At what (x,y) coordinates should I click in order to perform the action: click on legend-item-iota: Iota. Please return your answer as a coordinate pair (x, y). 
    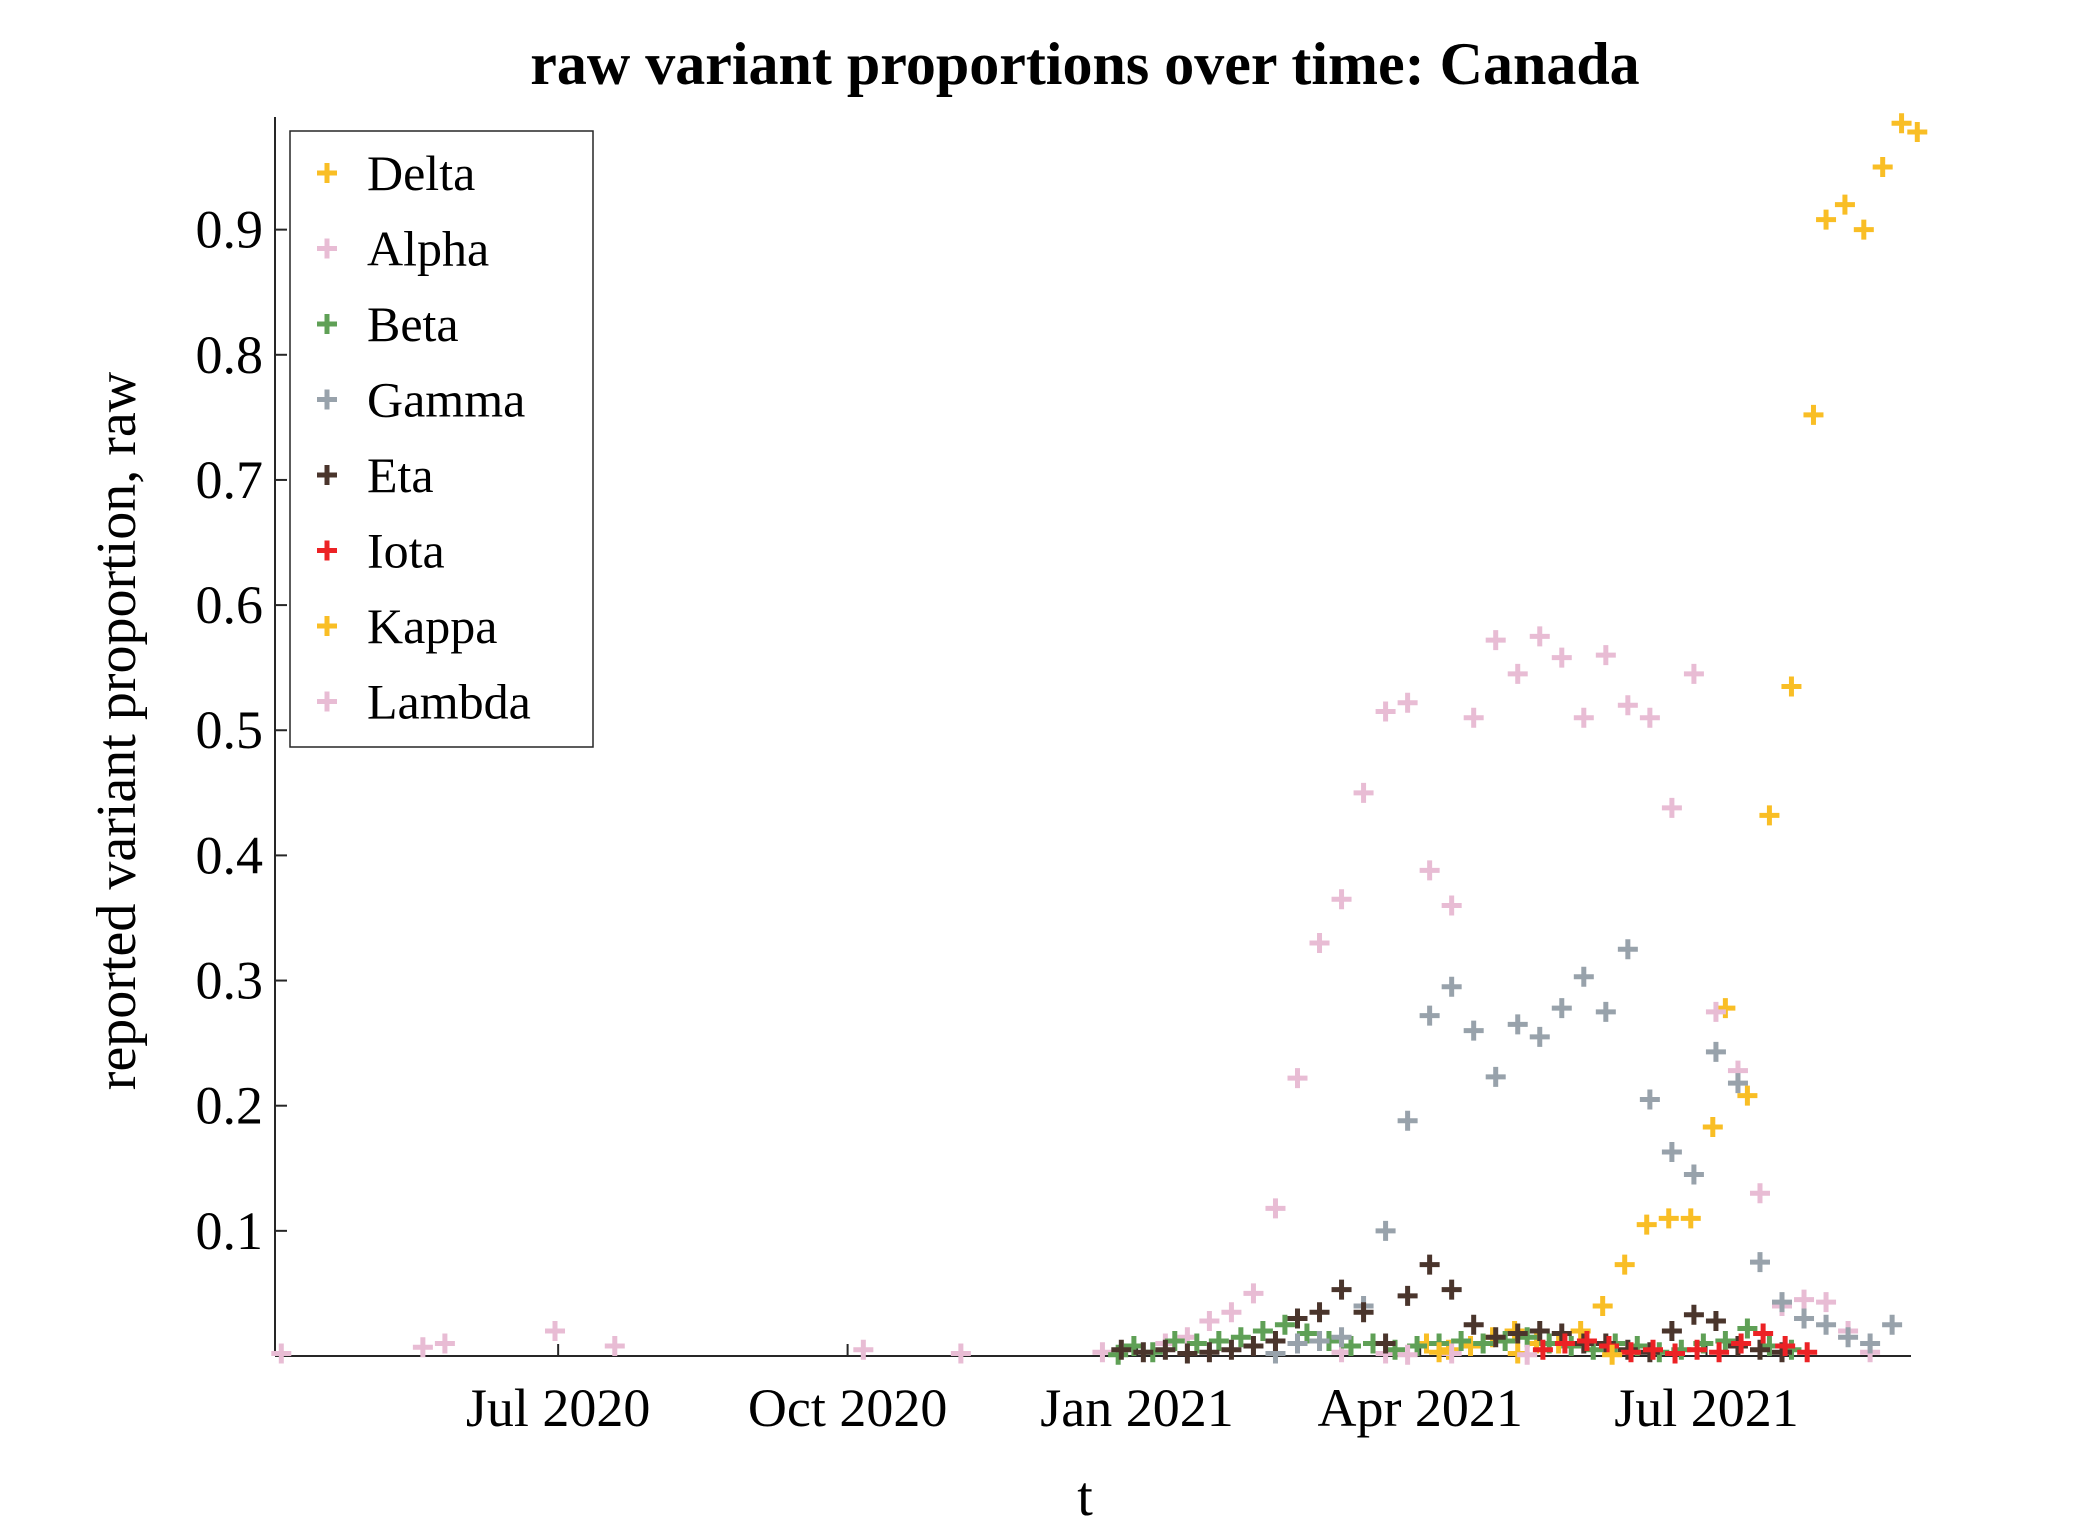
    Looking at the image, I should click on (381, 551).